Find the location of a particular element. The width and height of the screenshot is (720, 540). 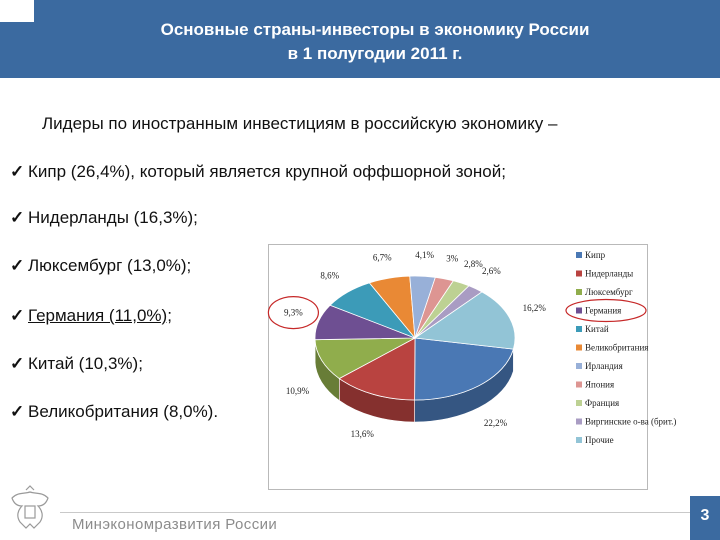

legend-label: Франция is located at coordinates (602, 403).